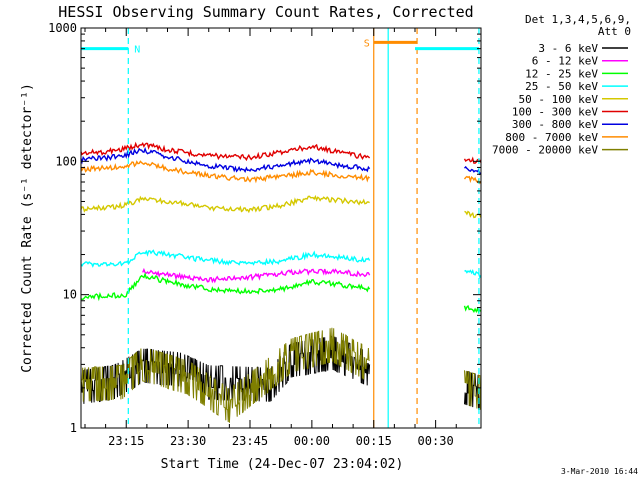 The image size is (640, 480). Describe the element at coordinates (225, 204) in the screenshot. I see `series-50-100-kev-trace` at that location.